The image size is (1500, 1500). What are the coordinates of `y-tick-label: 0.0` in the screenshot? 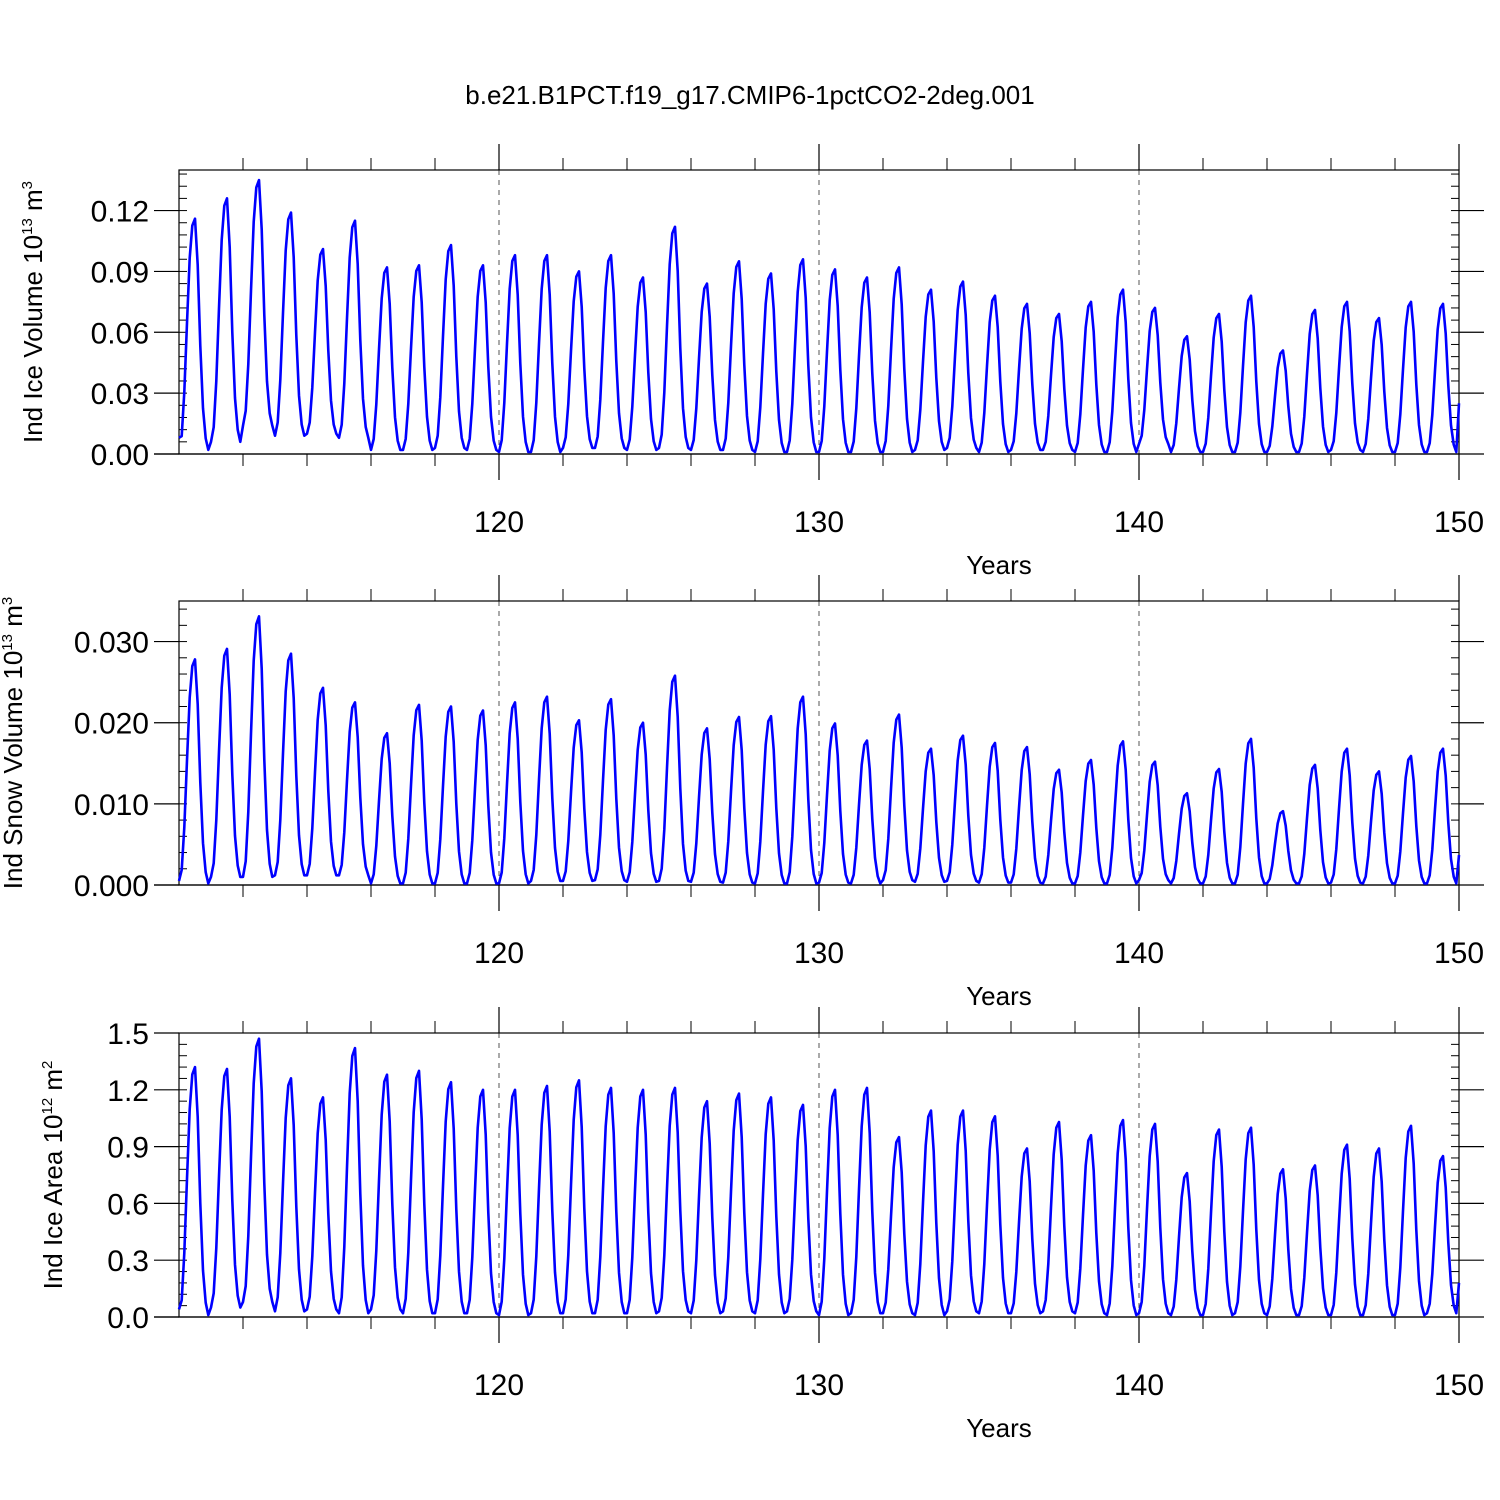 It's located at (128, 1318).